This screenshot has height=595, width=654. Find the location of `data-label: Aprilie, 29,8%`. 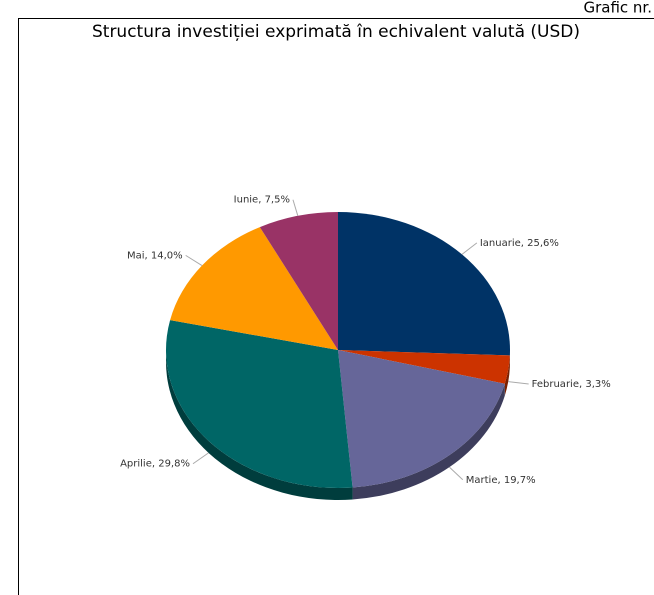

data-label: Aprilie, 29,8% is located at coordinates (155, 464).